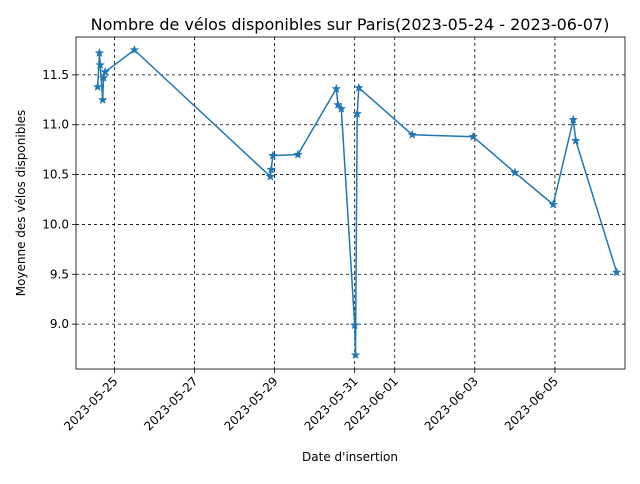 This screenshot has width=640, height=484. What do you see at coordinates (59, 274) in the screenshot?
I see `y-tick-label: 9.5` at bounding box center [59, 274].